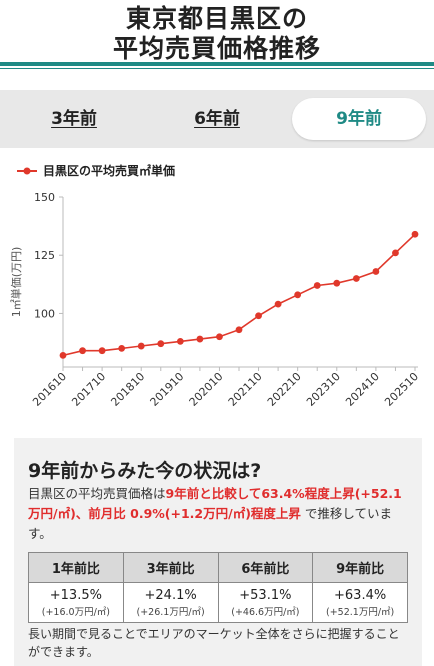  Describe the element at coordinates (265, 595) in the screenshot. I see `pct-6-years: +53.1%` at that location.